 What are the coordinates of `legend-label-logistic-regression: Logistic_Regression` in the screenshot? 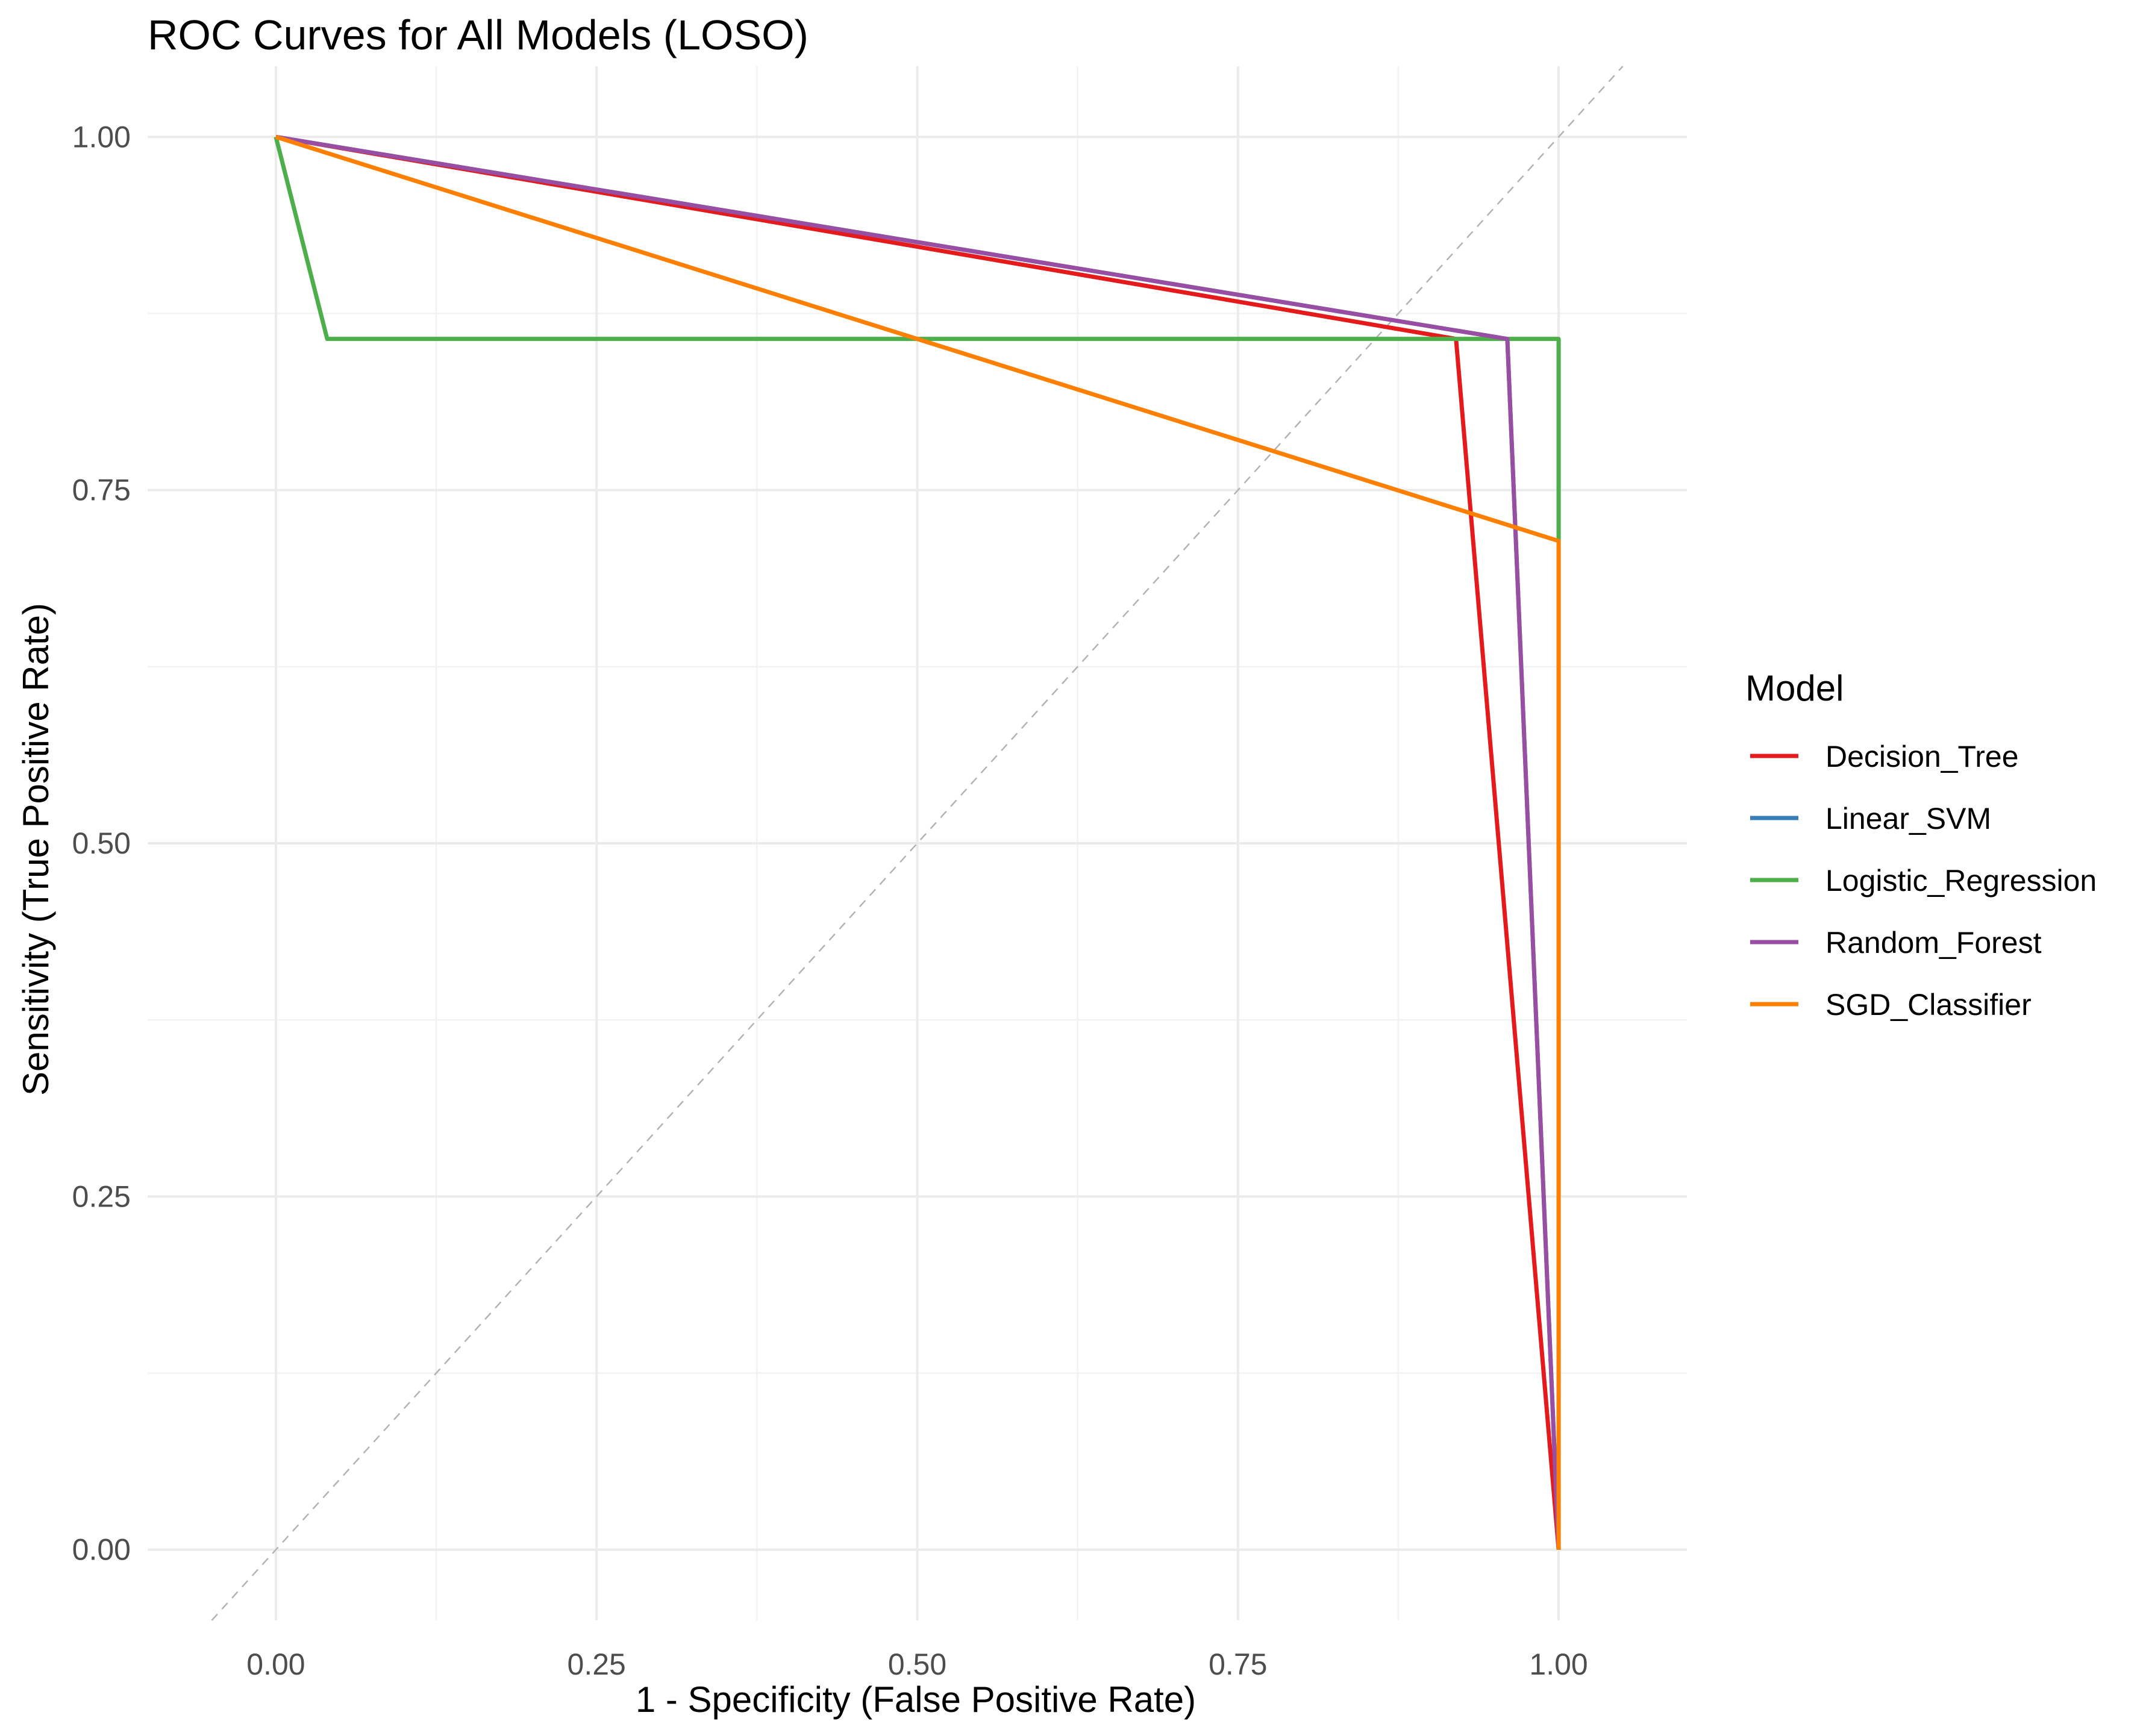 It's located at (1961, 881).